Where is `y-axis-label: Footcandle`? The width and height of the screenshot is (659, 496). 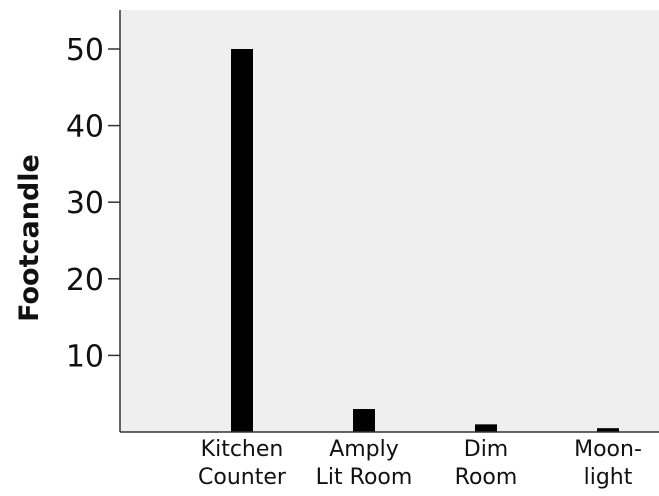
y-axis-label: Footcandle is located at coordinates (29, 238).